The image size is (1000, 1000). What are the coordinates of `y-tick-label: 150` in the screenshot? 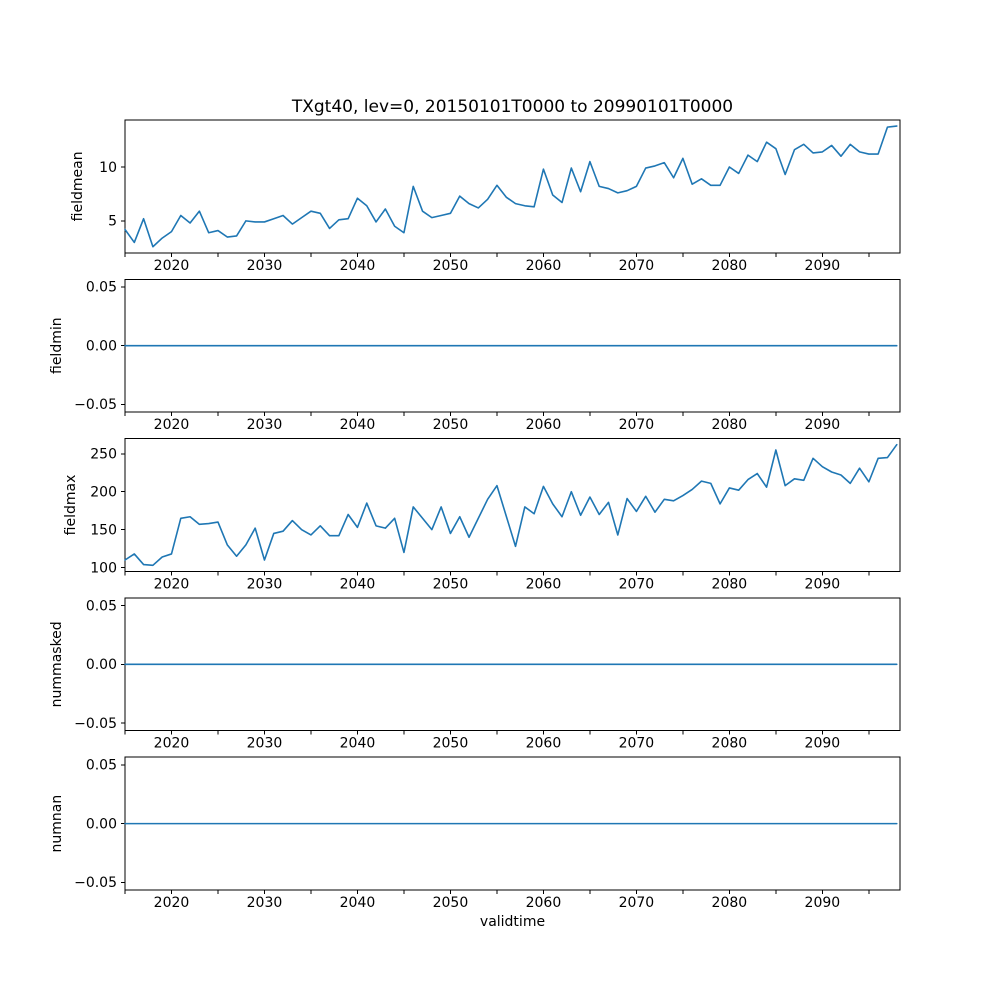 It's located at (103, 530).